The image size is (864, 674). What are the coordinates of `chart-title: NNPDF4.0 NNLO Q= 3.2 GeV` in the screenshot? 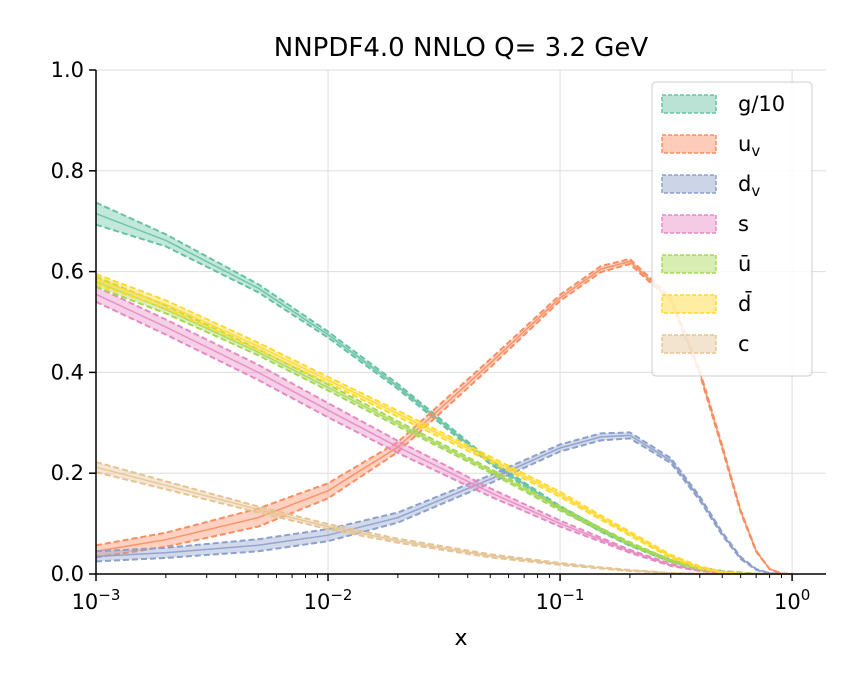 It's located at (461, 48).